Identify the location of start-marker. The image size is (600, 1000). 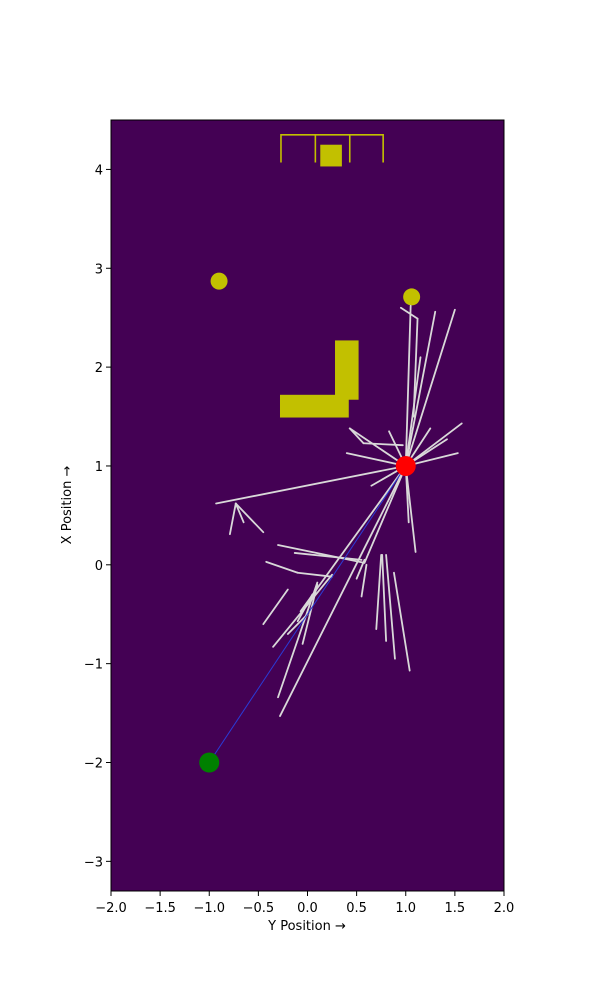
(209, 762).